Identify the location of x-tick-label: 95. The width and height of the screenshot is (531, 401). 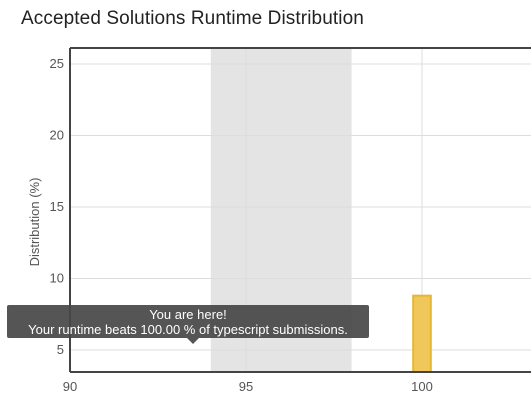
(246, 386).